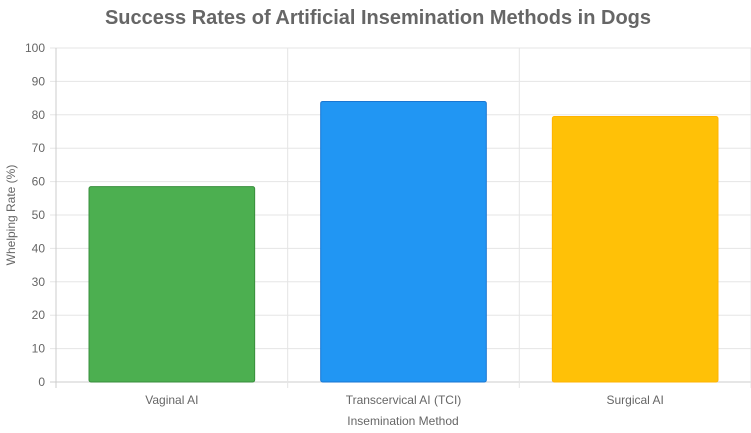 The width and height of the screenshot is (751, 433). What do you see at coordinates (402, 421) in the screenshot?
I see `x-axis-title: Insemination Method` at bounding box center [402, 421].